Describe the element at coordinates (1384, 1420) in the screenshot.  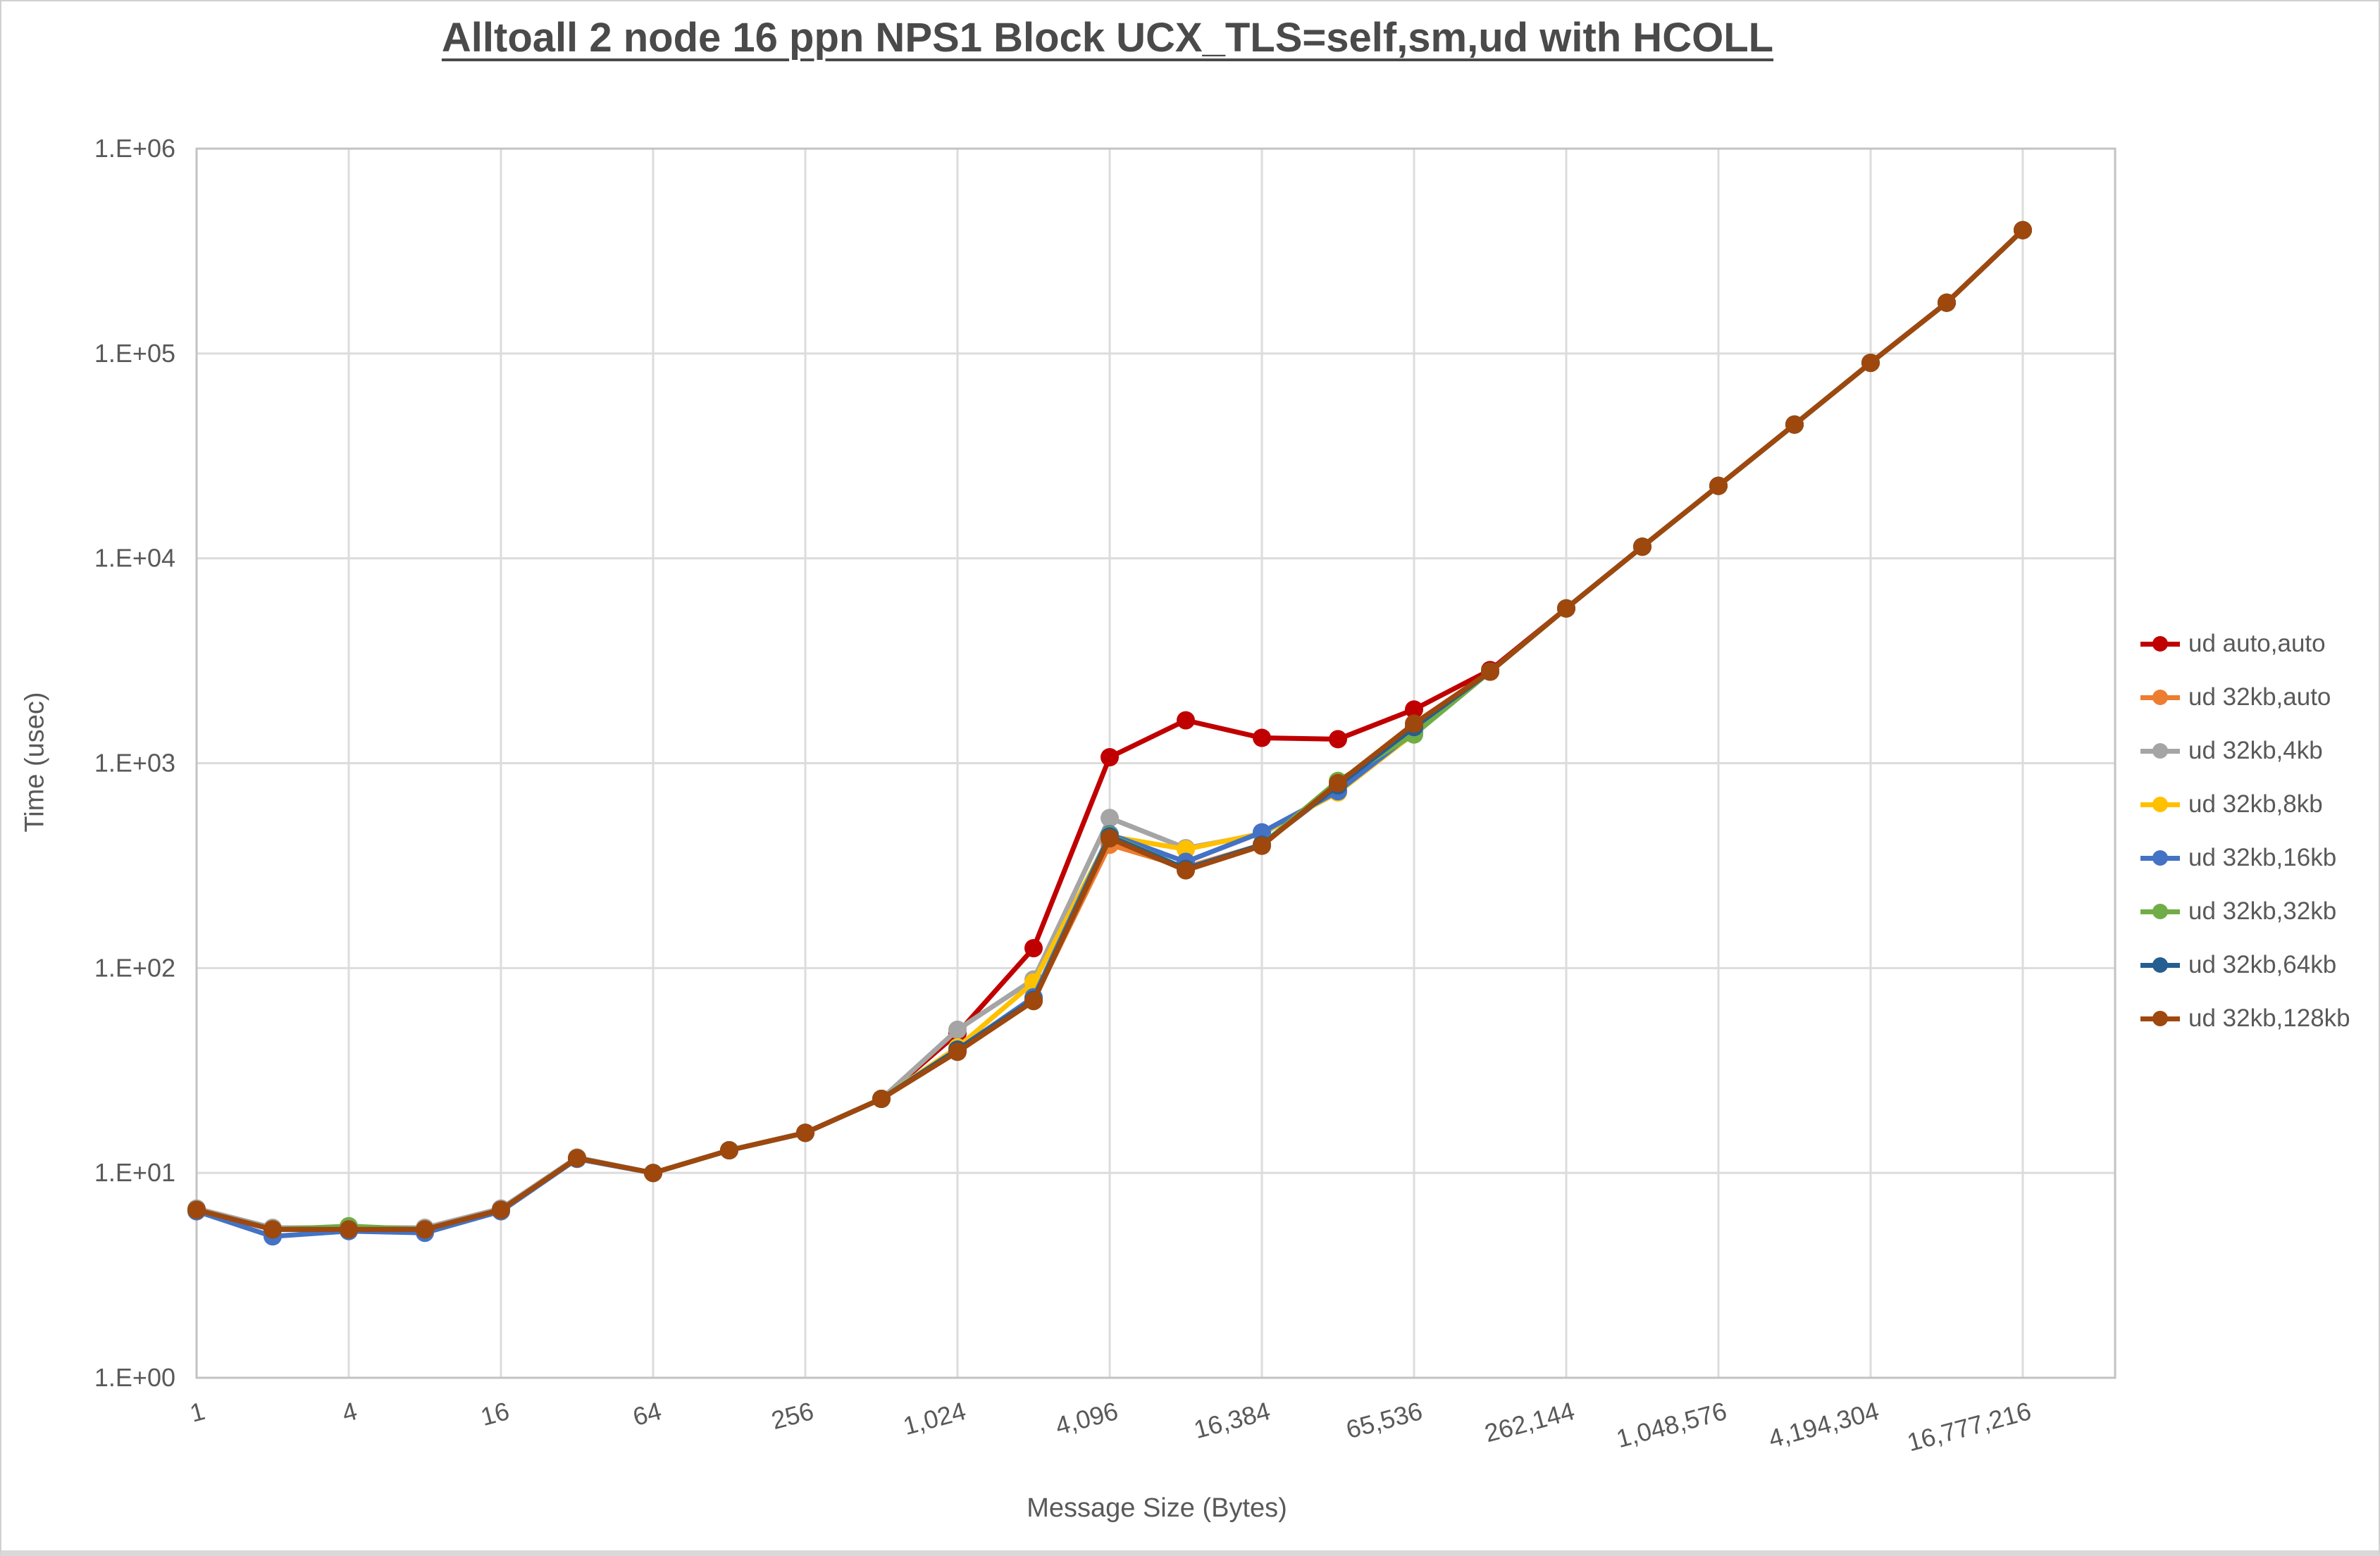
I see `x-tick-label: 65,536` at that location.